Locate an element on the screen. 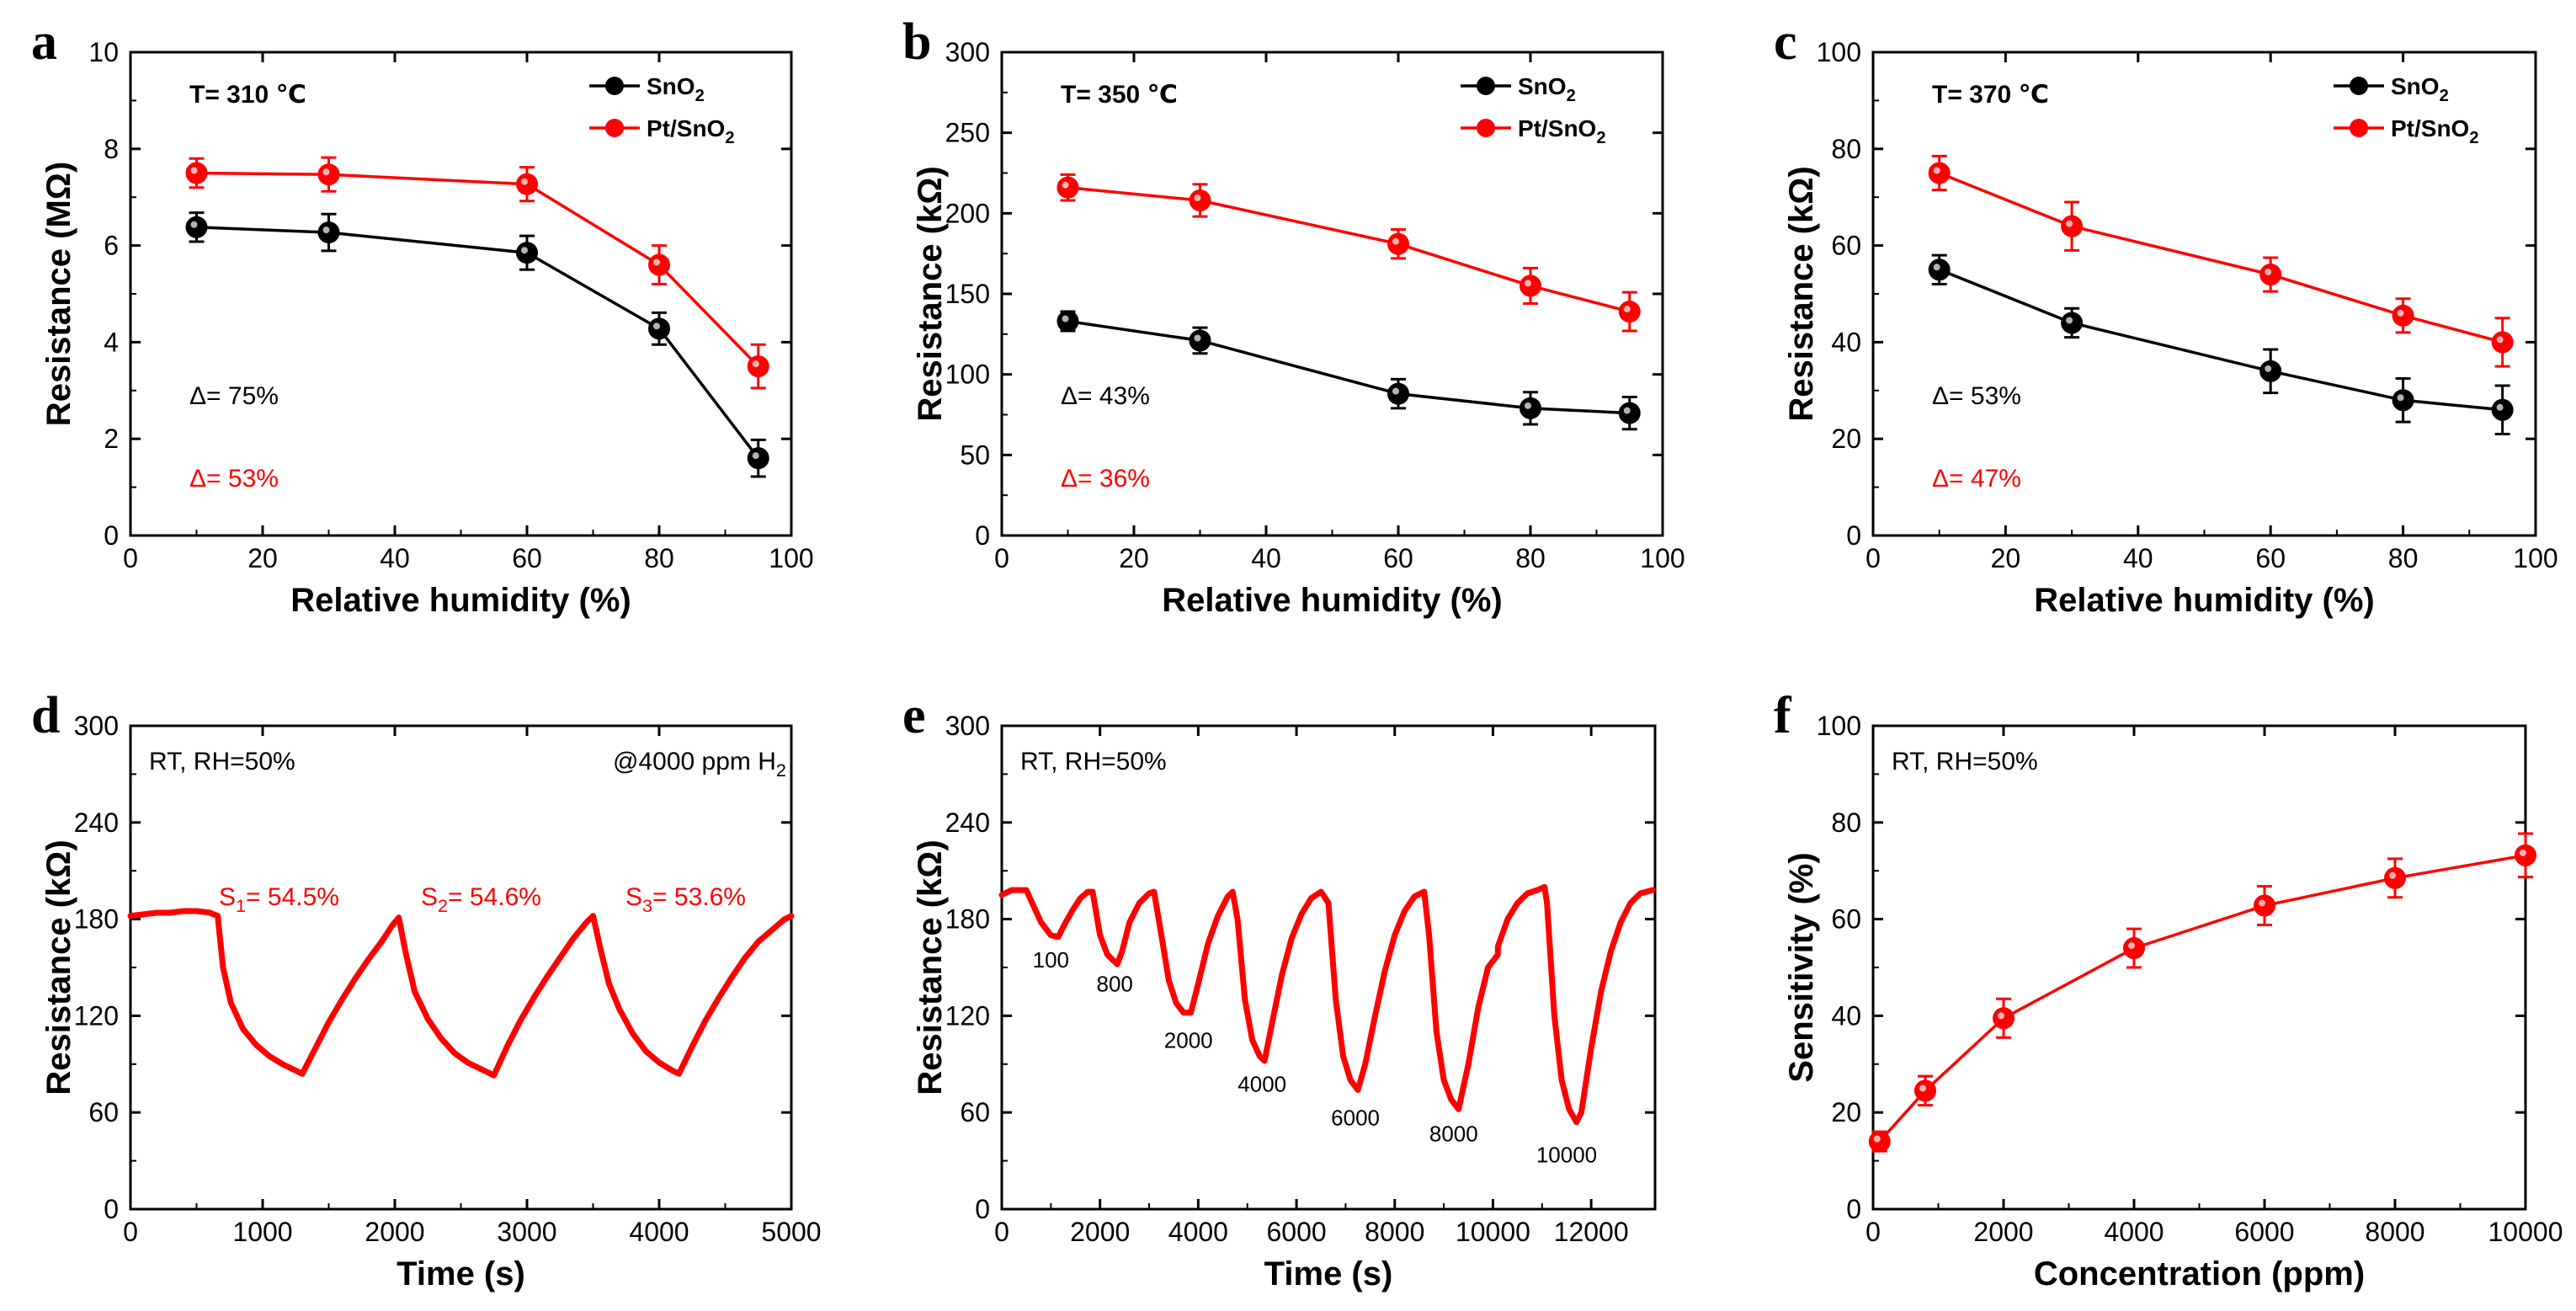  y-tick-label: 60 is located at coordinates (1846, 919).